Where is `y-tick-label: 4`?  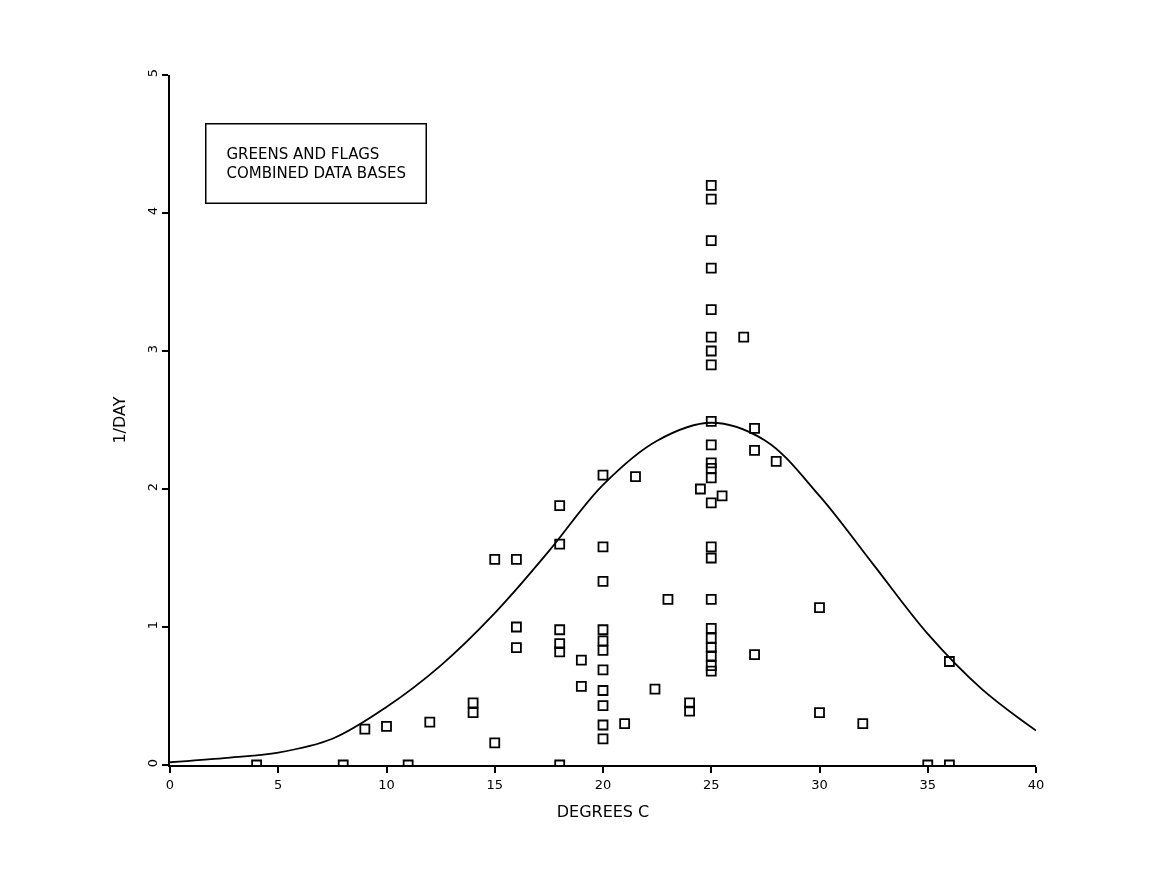
y-tick-label: 4 is located at coordinates (152, 211).